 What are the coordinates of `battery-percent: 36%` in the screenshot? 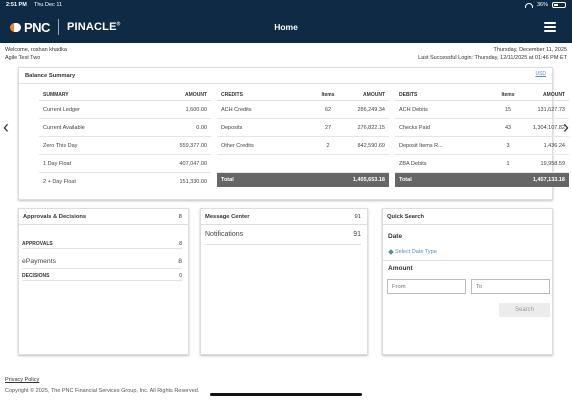 It's located at (542, 5).